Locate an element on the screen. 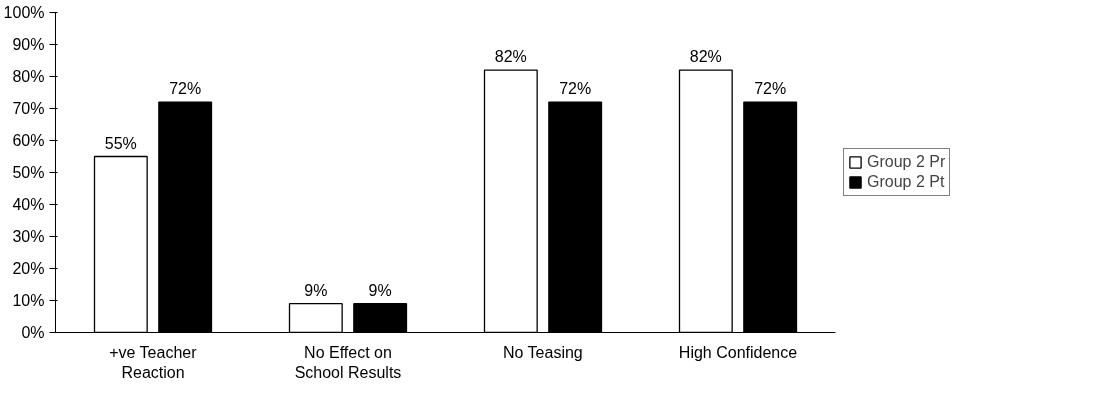 This screenshot has width=1109, height=416. text: 55% is located at coordinates (120, 143).